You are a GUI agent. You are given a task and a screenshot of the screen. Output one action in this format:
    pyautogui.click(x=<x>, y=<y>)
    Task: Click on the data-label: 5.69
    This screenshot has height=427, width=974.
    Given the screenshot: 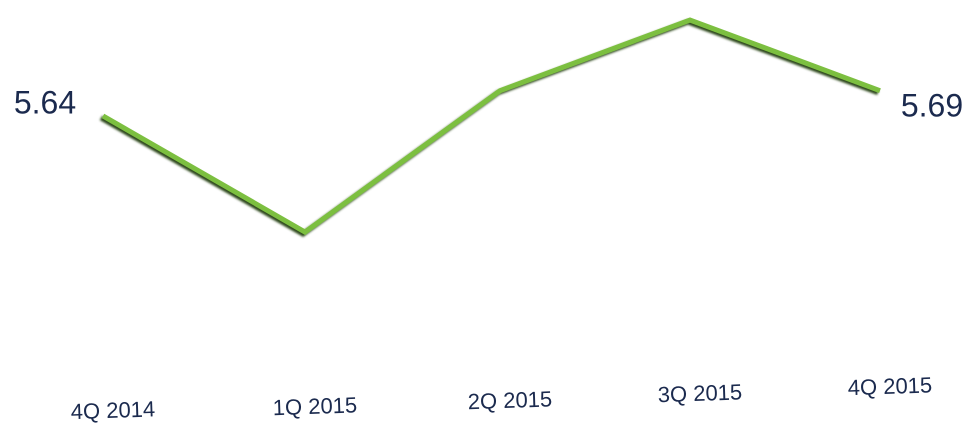 What is the action you would take?
    pyautogui.click(x=932, y=105)
    